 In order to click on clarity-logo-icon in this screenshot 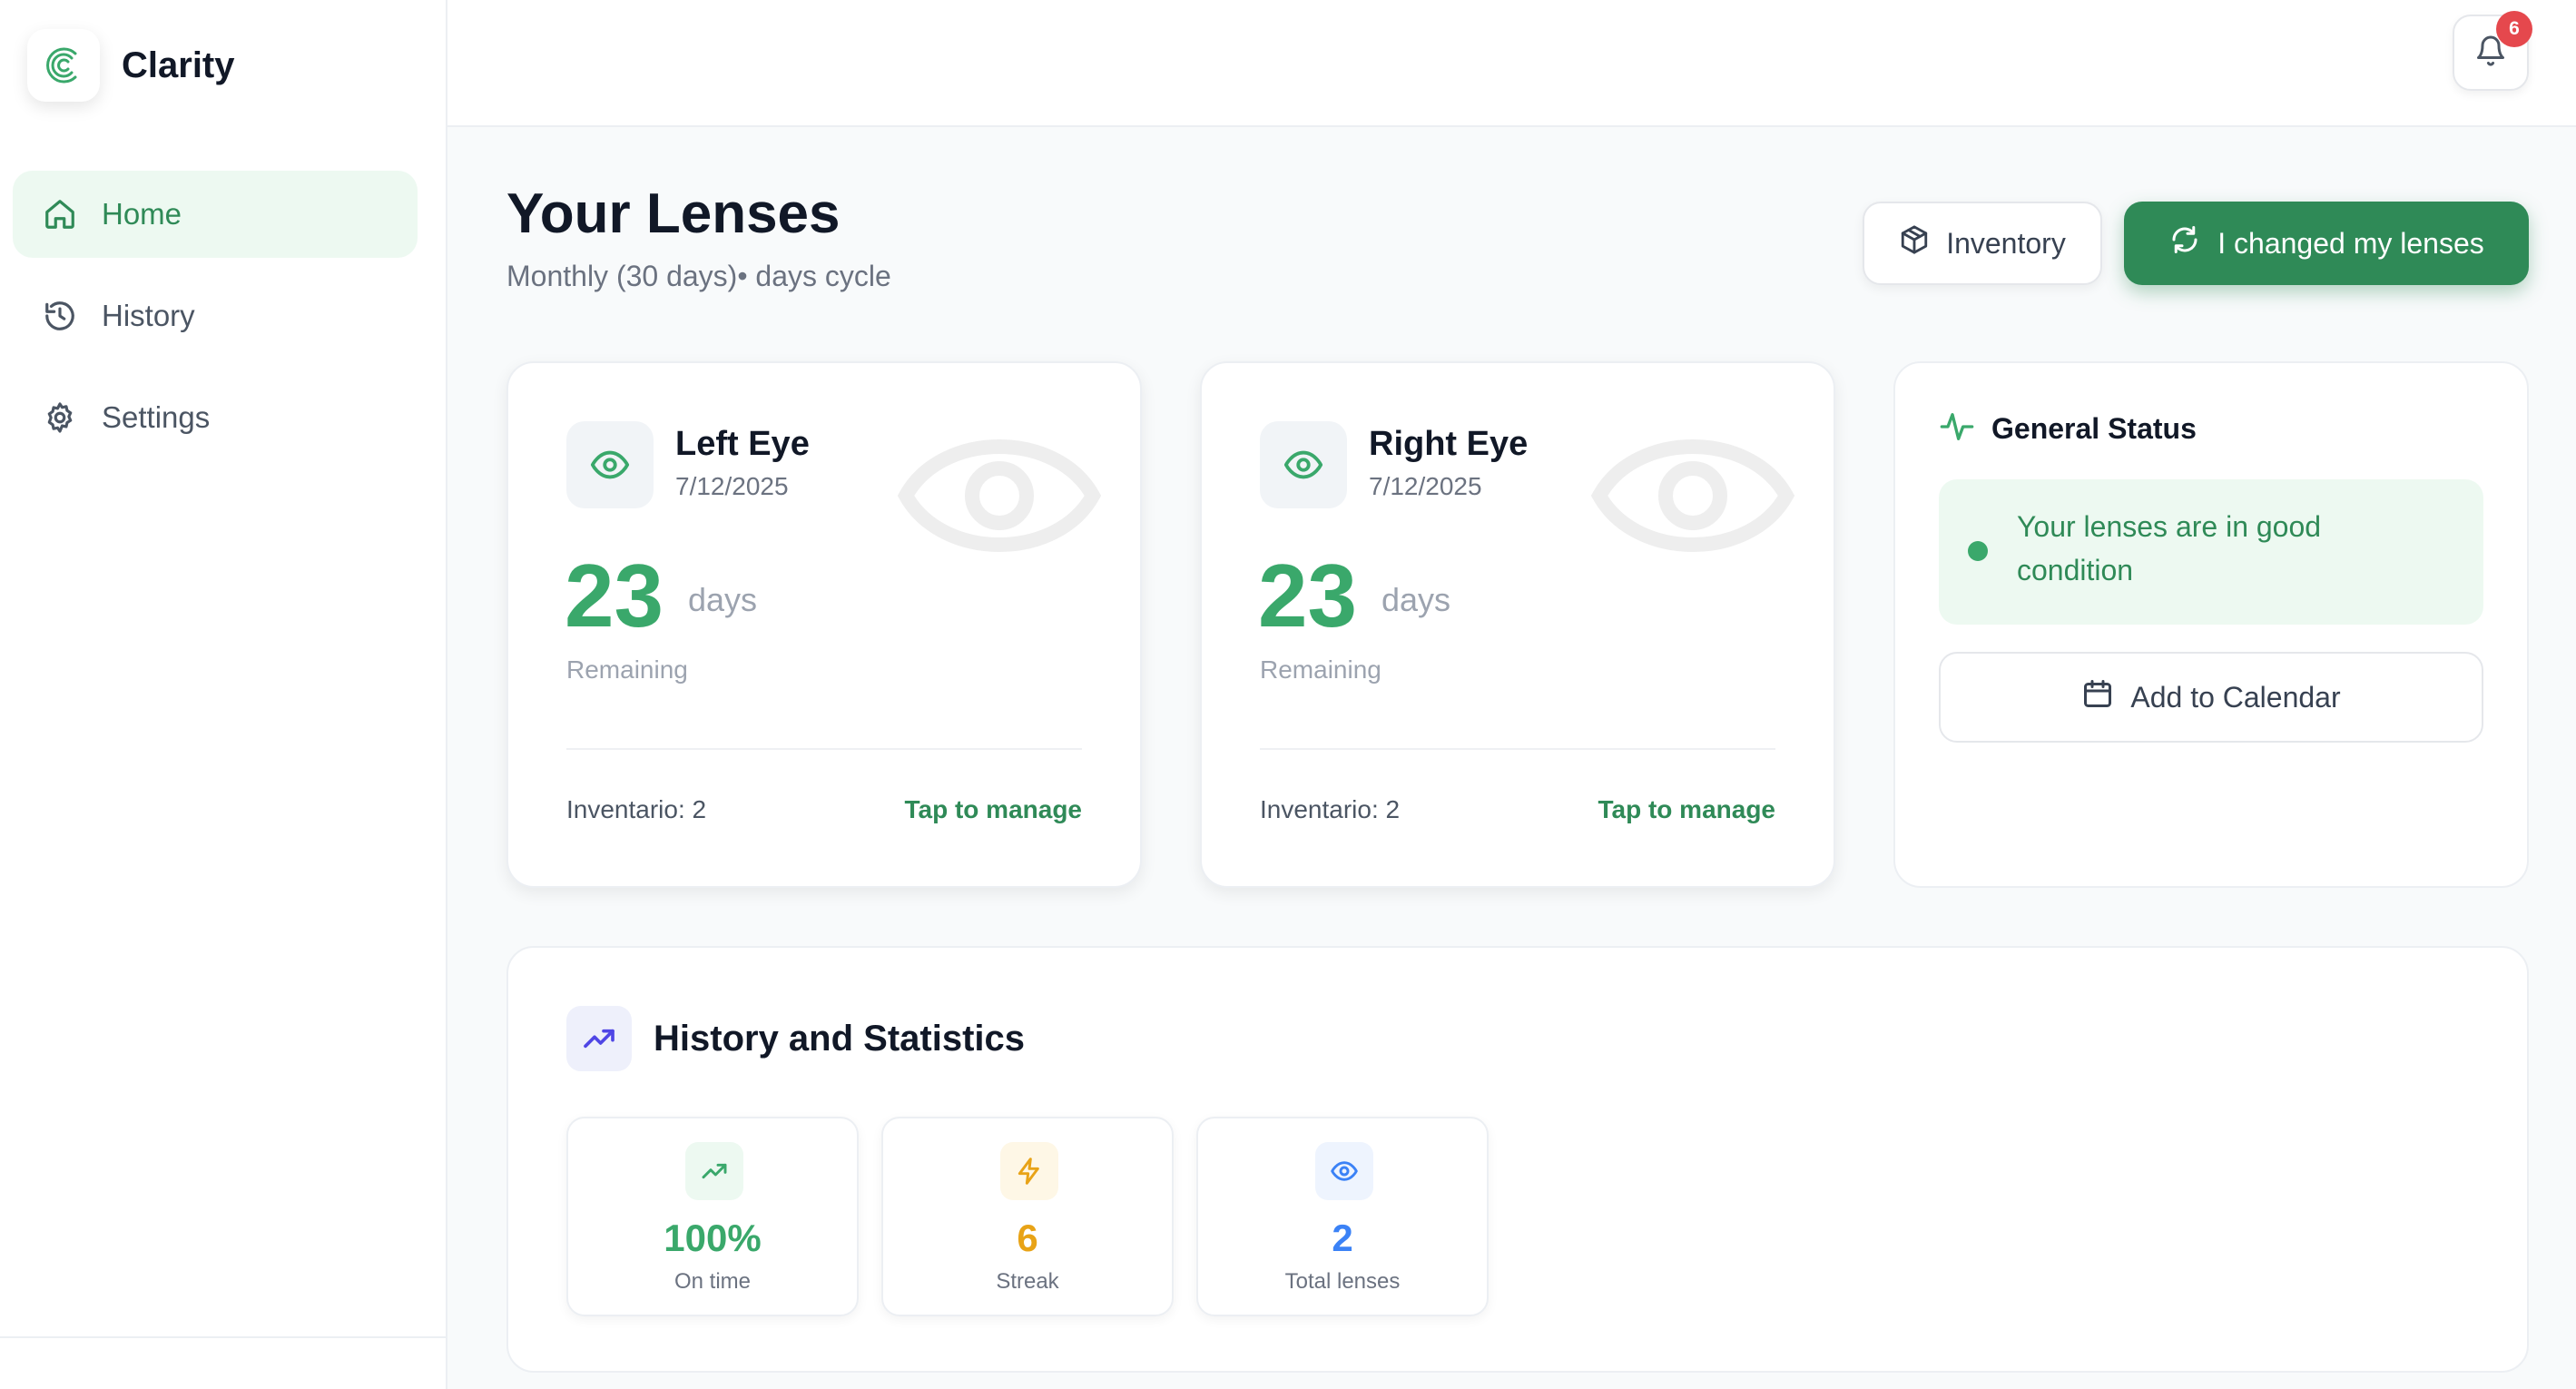, I will do `click(63, 65)`.